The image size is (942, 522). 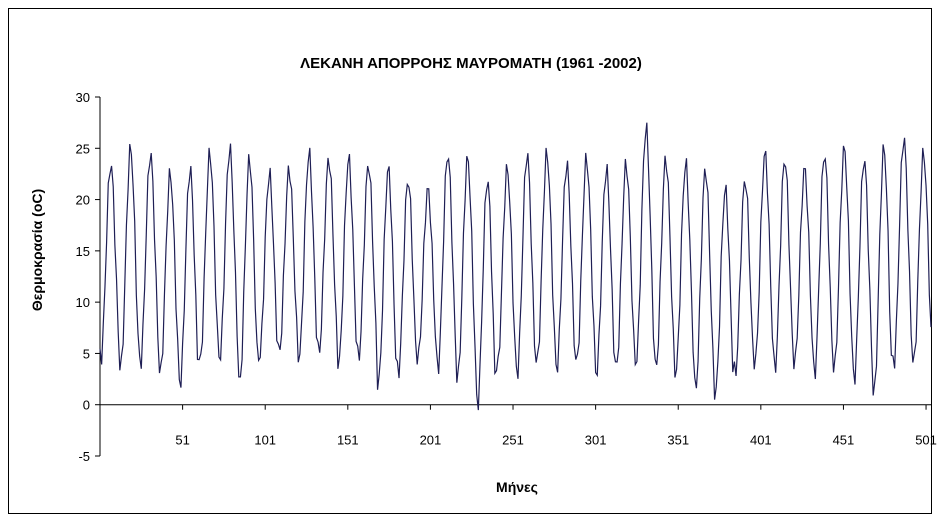 I want to click on x-tick-label: 351, so click(x=678, y=440).